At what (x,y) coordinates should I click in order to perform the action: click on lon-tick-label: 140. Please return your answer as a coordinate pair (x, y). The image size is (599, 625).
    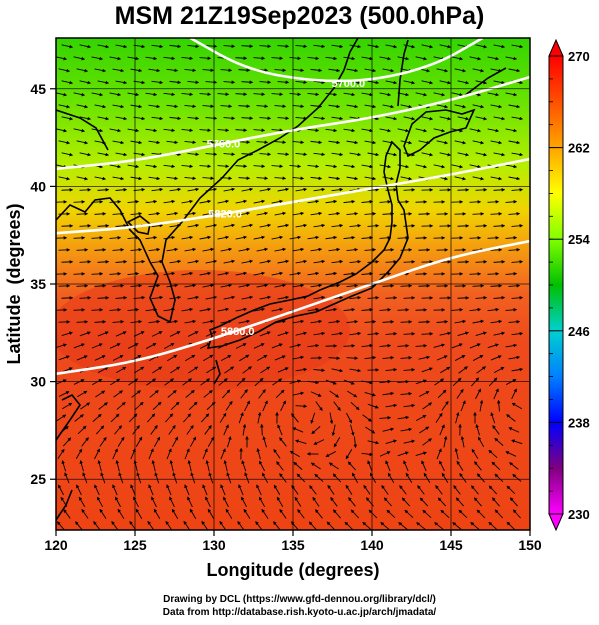
    Looking at the image, I should click on (372, 545).